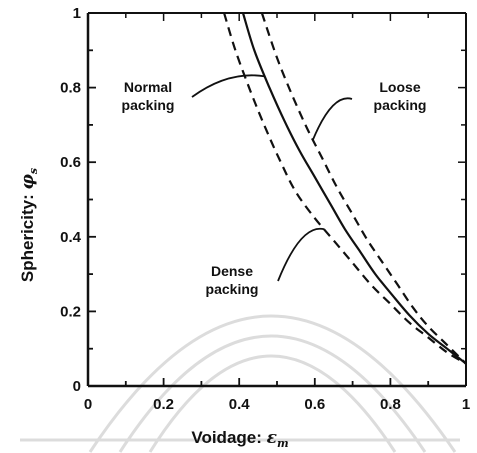  I want to click on x-tick-label: 0.8, so click(390, 404).